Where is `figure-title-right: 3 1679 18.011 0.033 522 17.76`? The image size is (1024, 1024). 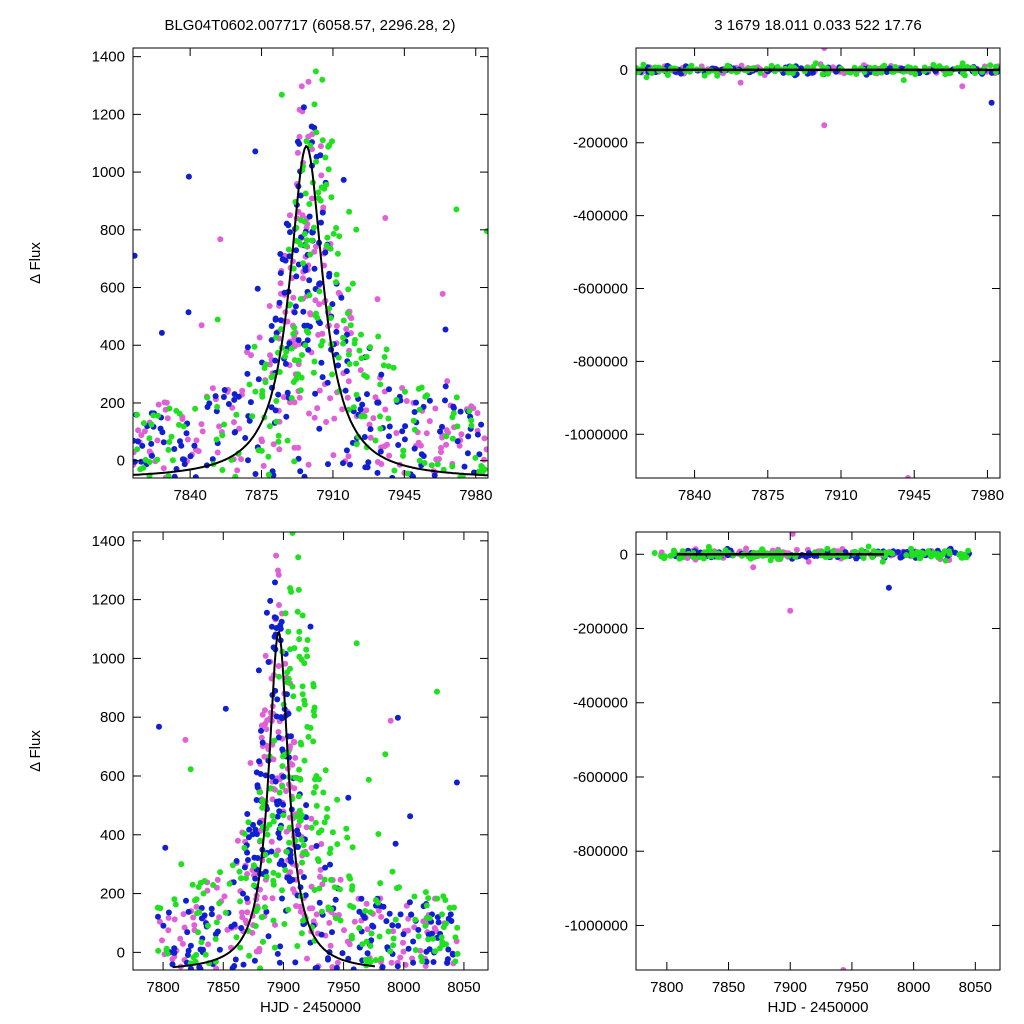
figure-title-right: 3 1679 18.011 0.033 522 17.76 is located at coordinates (817, 25).